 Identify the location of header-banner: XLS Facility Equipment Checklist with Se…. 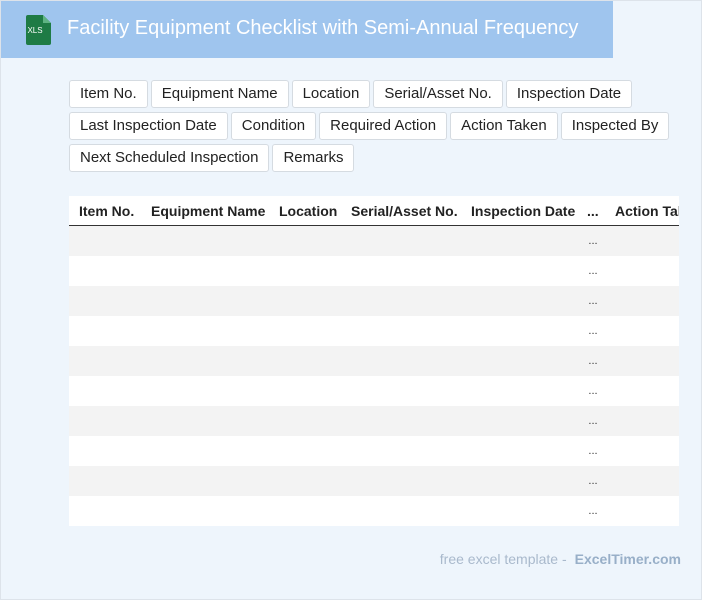
(307, 29).